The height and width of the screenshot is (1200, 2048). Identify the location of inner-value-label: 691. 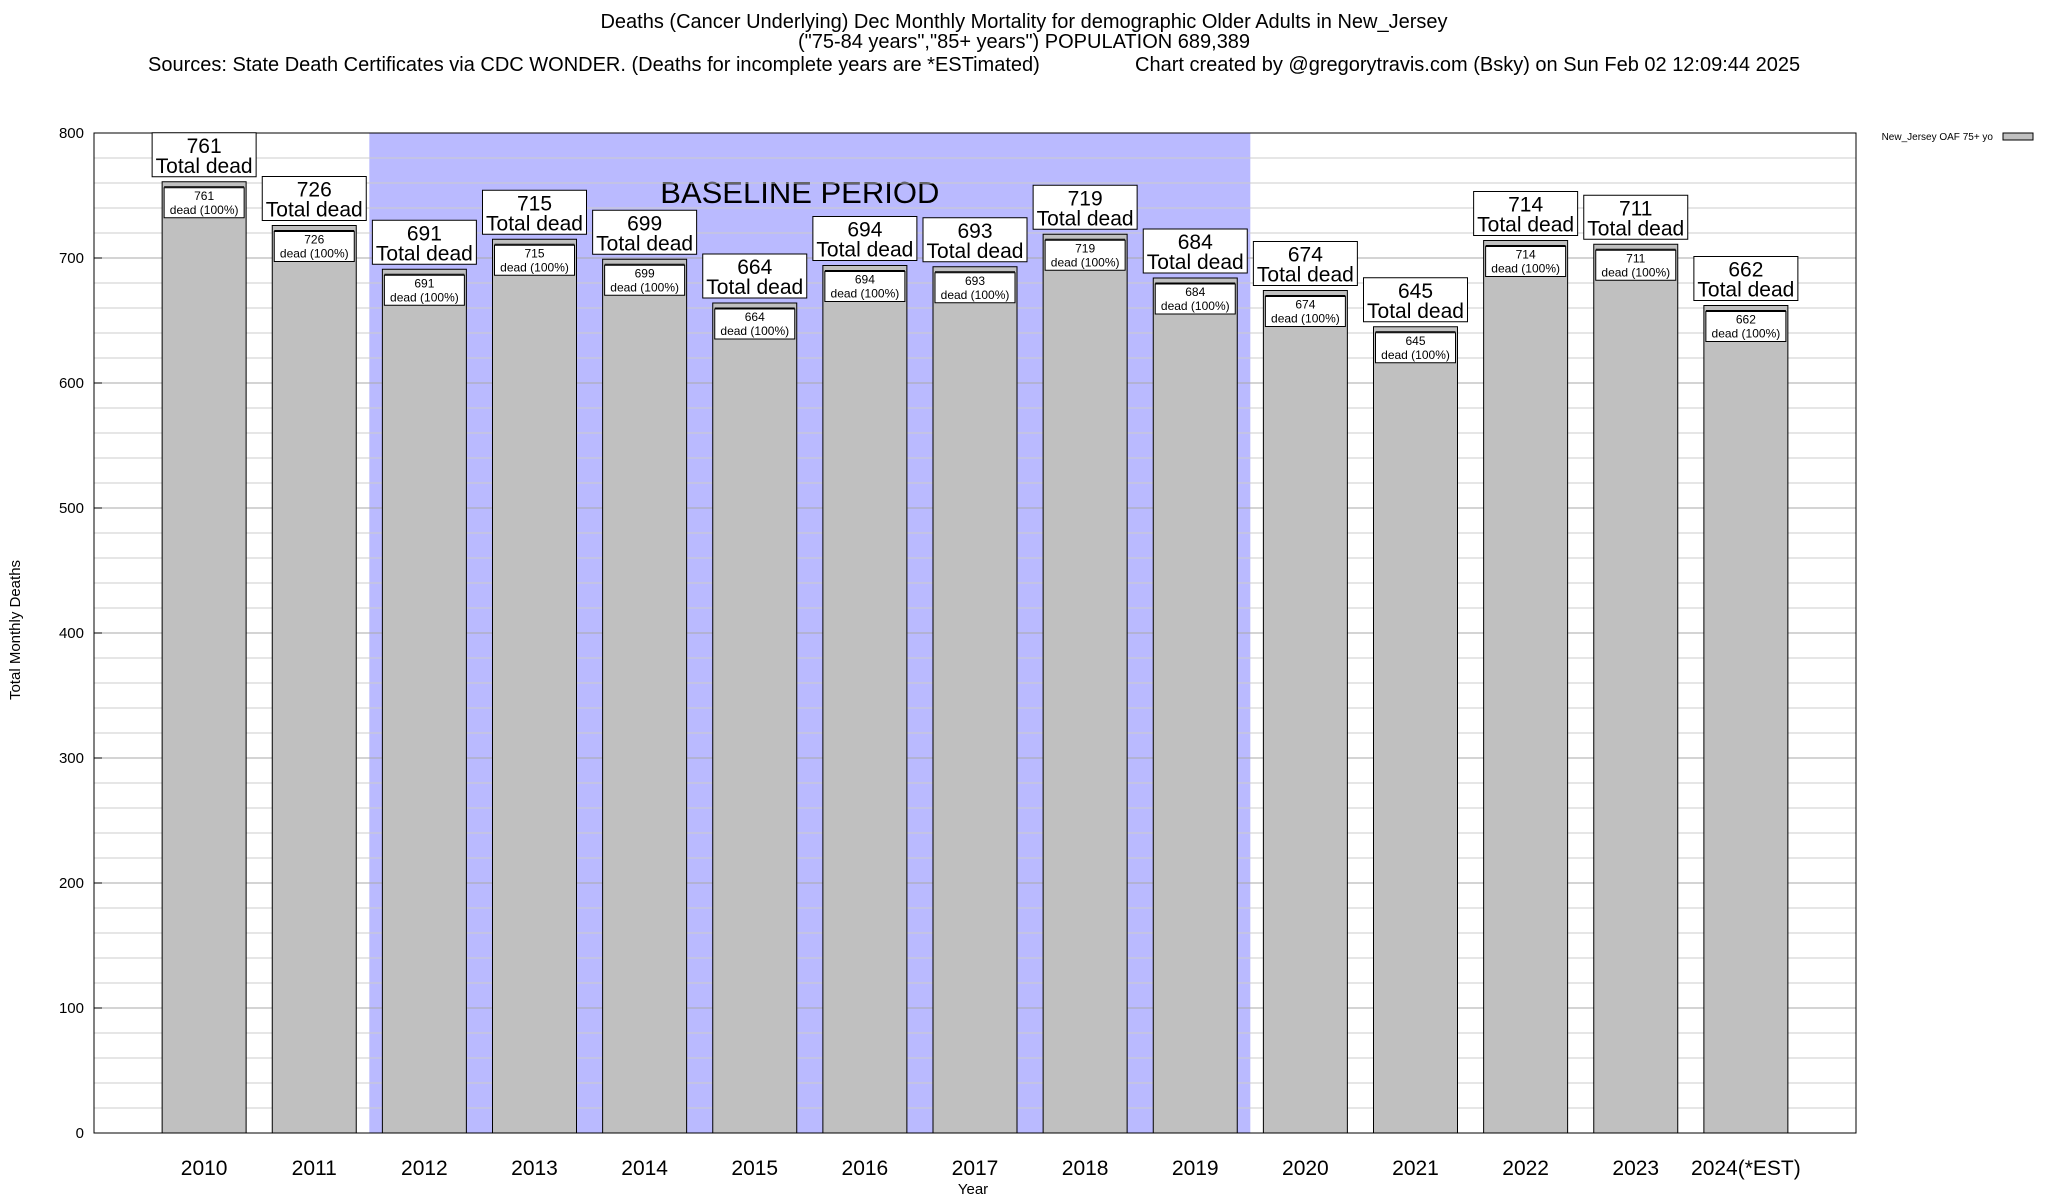
(424, 283).